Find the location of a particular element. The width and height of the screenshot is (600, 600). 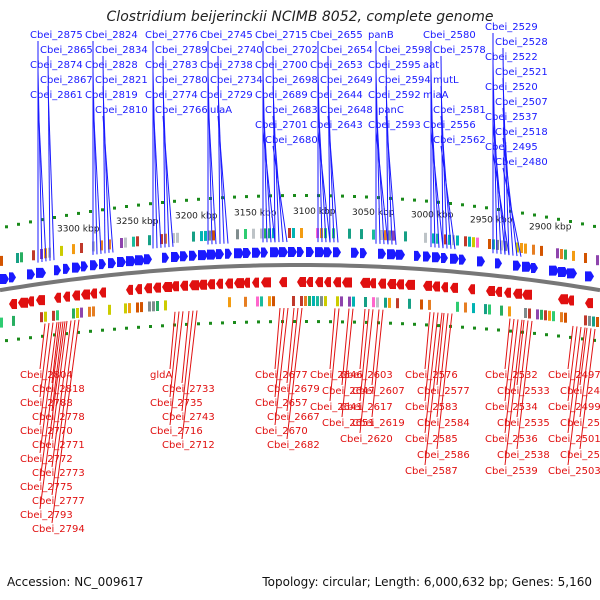

reverse-gene-label: Cbei_2670 is located at coordinates (281, 431).